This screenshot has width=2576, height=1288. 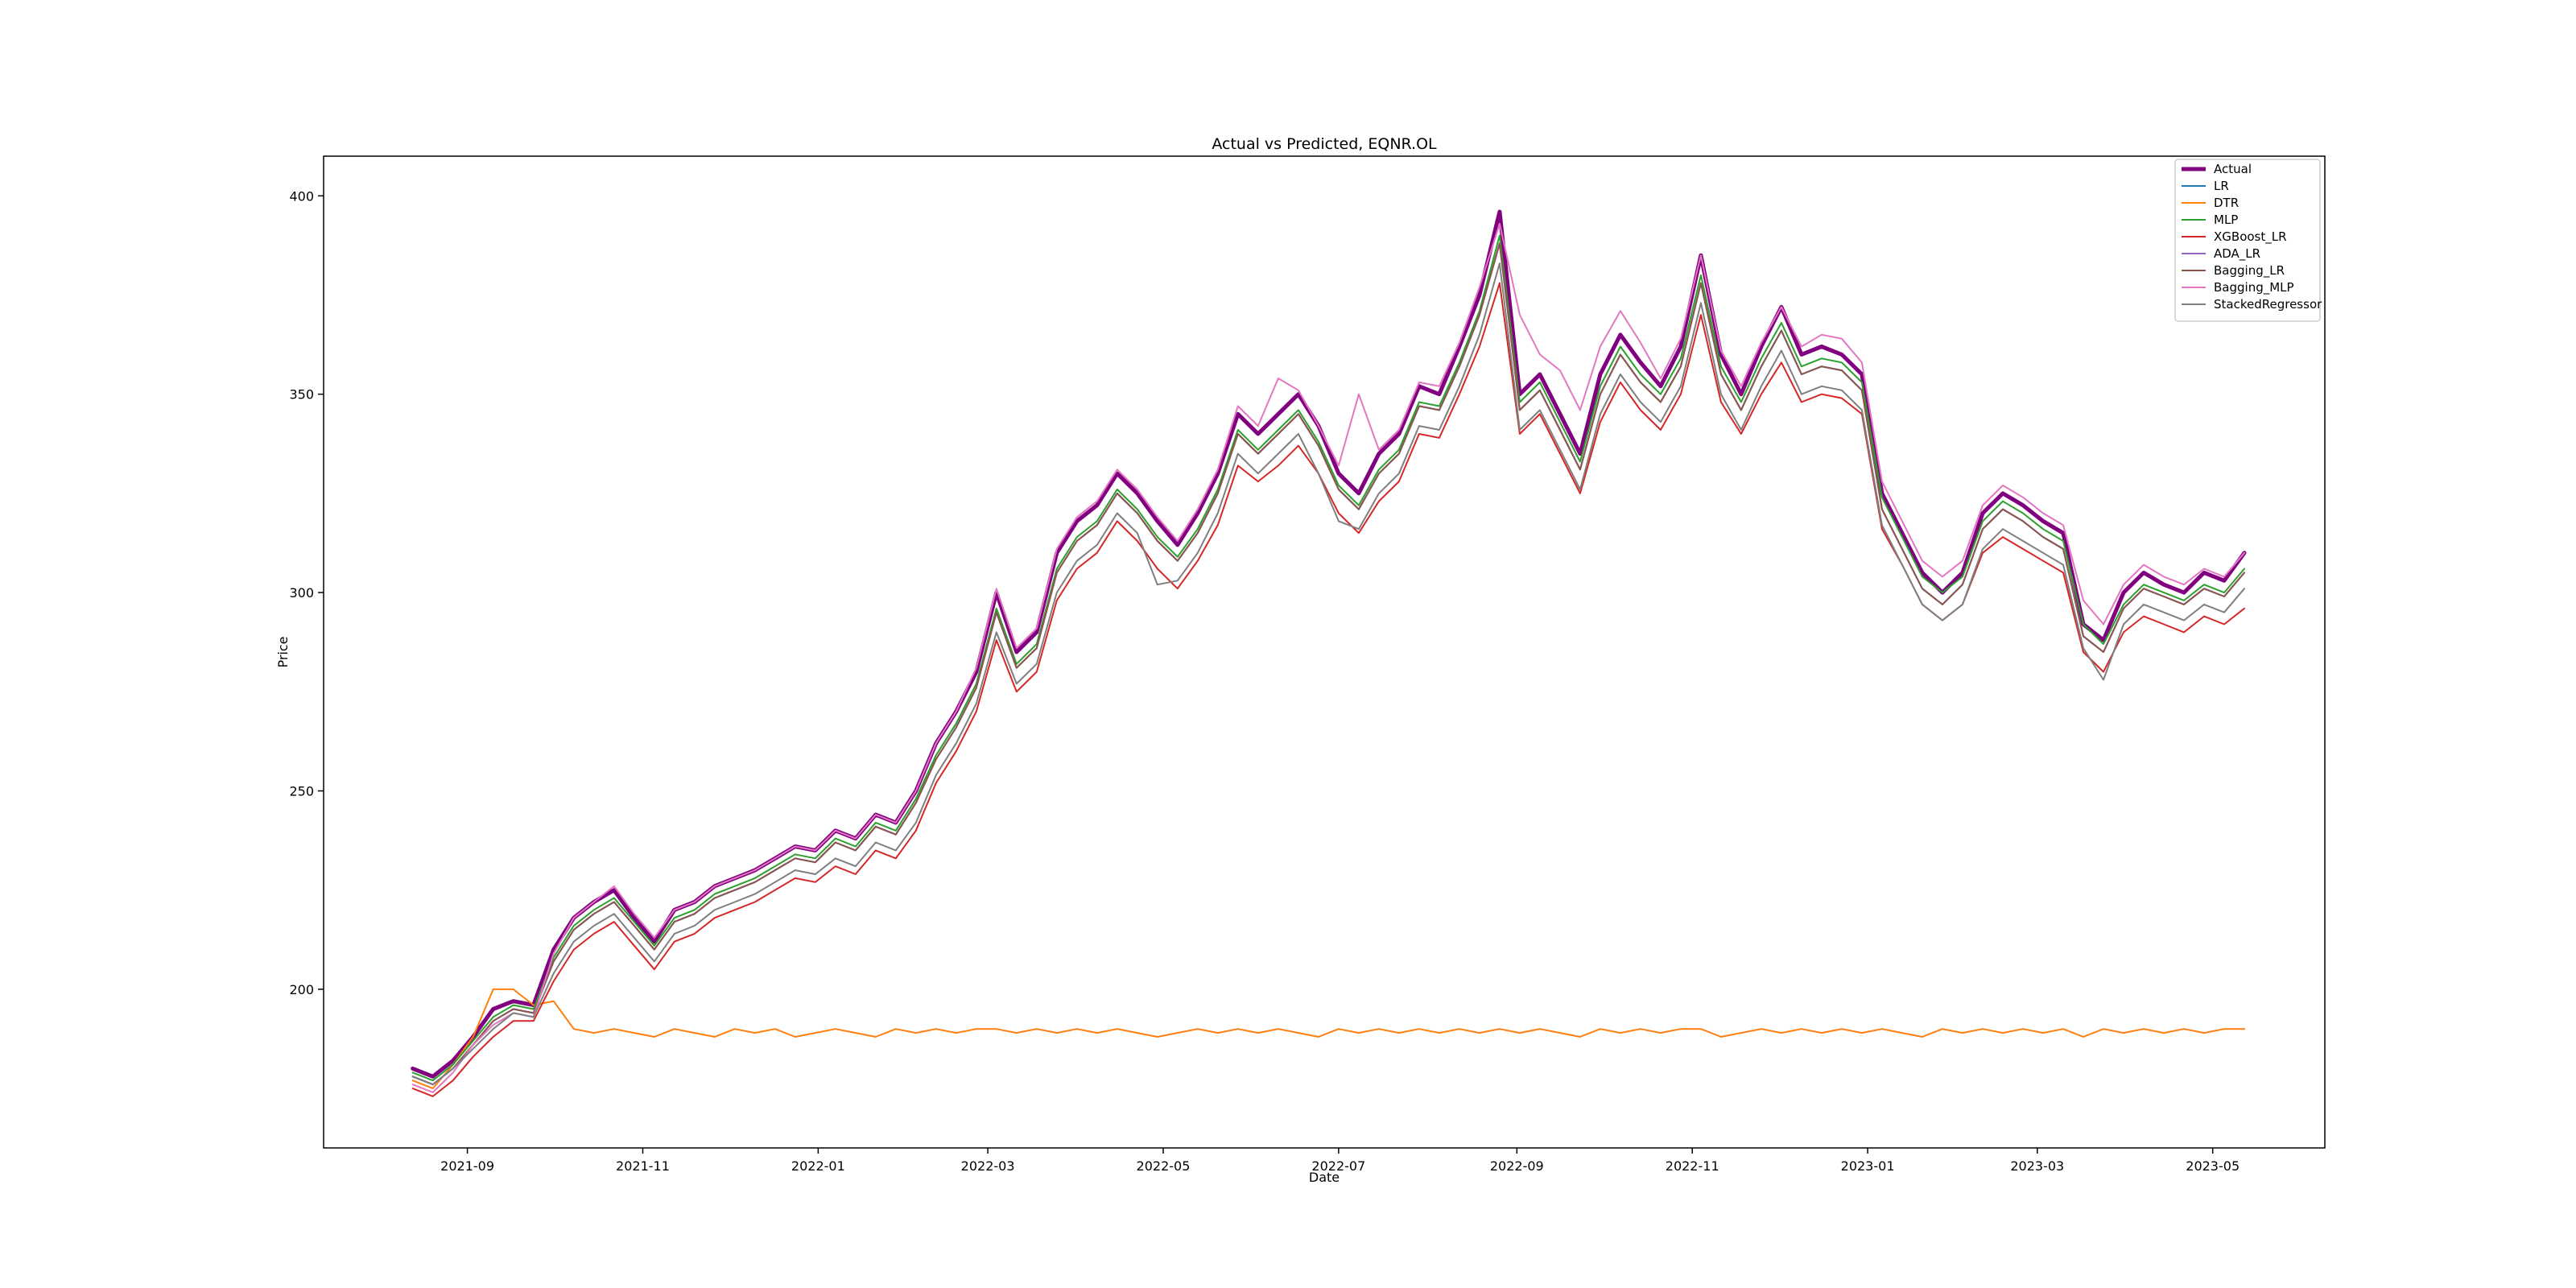 What do you see at coordinates (2254, 287) in the screenshot?
I see `legend-entry: Bagging_MLP` at bounding box center [2254, 287].